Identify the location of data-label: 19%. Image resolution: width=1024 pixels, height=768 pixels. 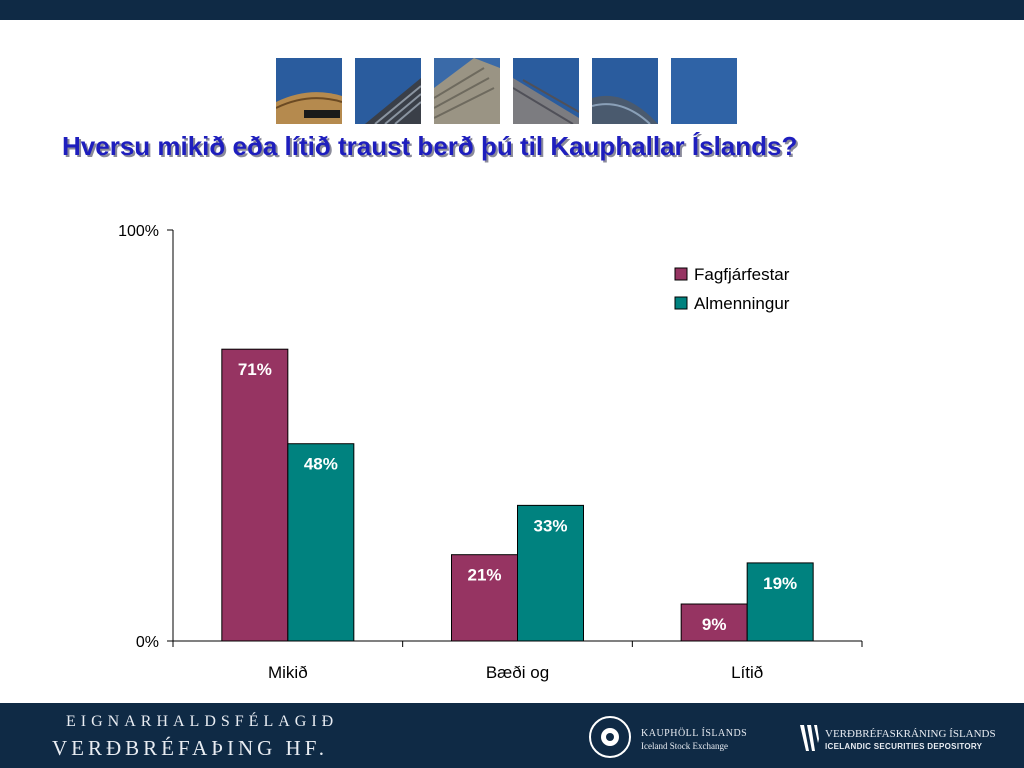
(780, 583).